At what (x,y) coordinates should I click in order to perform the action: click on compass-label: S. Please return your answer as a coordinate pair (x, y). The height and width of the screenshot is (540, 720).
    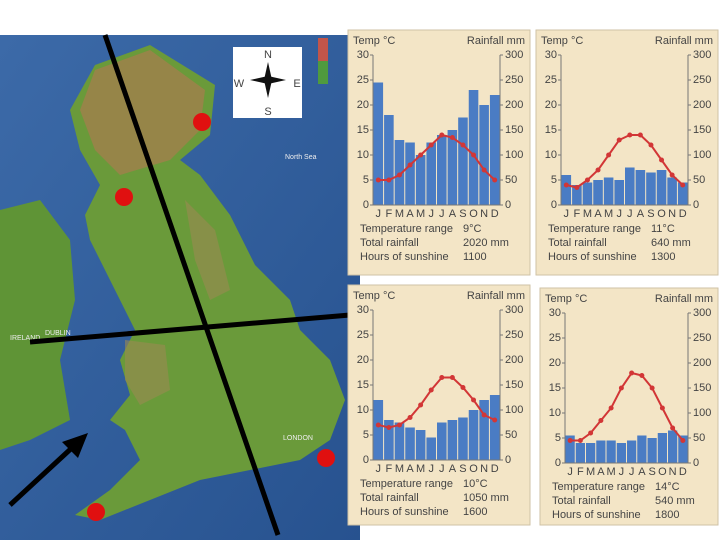
    Looking at the image, I should click on (267, 112).